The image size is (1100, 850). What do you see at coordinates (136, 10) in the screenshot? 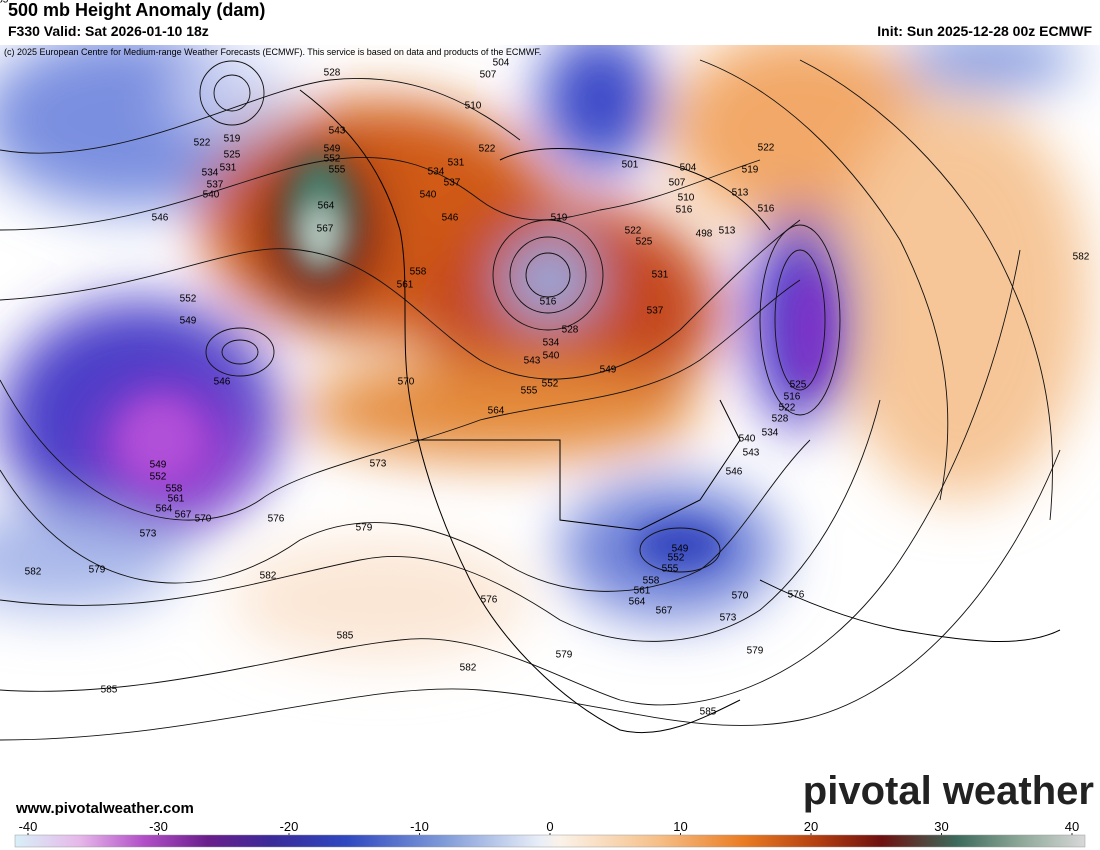
I see `title: 500 mb Height Anomaly (dam)` at bounding box center [136, 10].